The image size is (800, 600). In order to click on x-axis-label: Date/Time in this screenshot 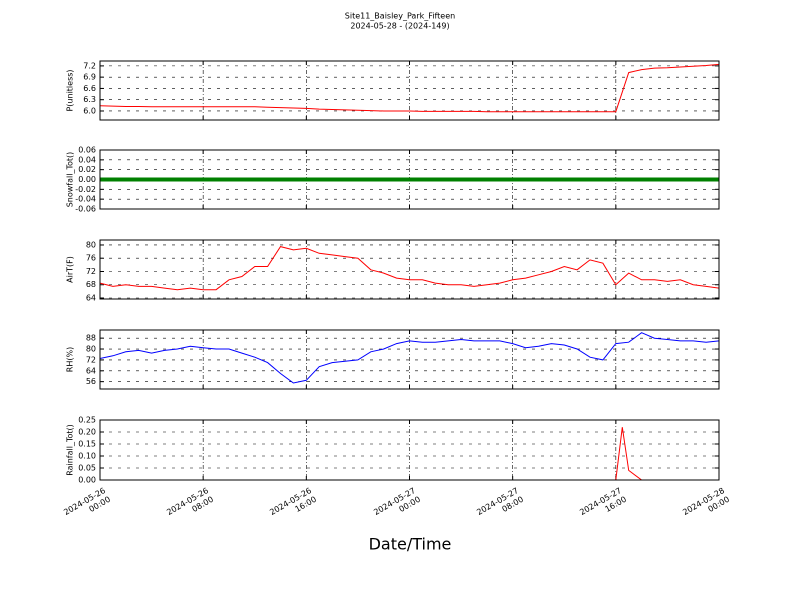, I will do `click(410, 544)`.